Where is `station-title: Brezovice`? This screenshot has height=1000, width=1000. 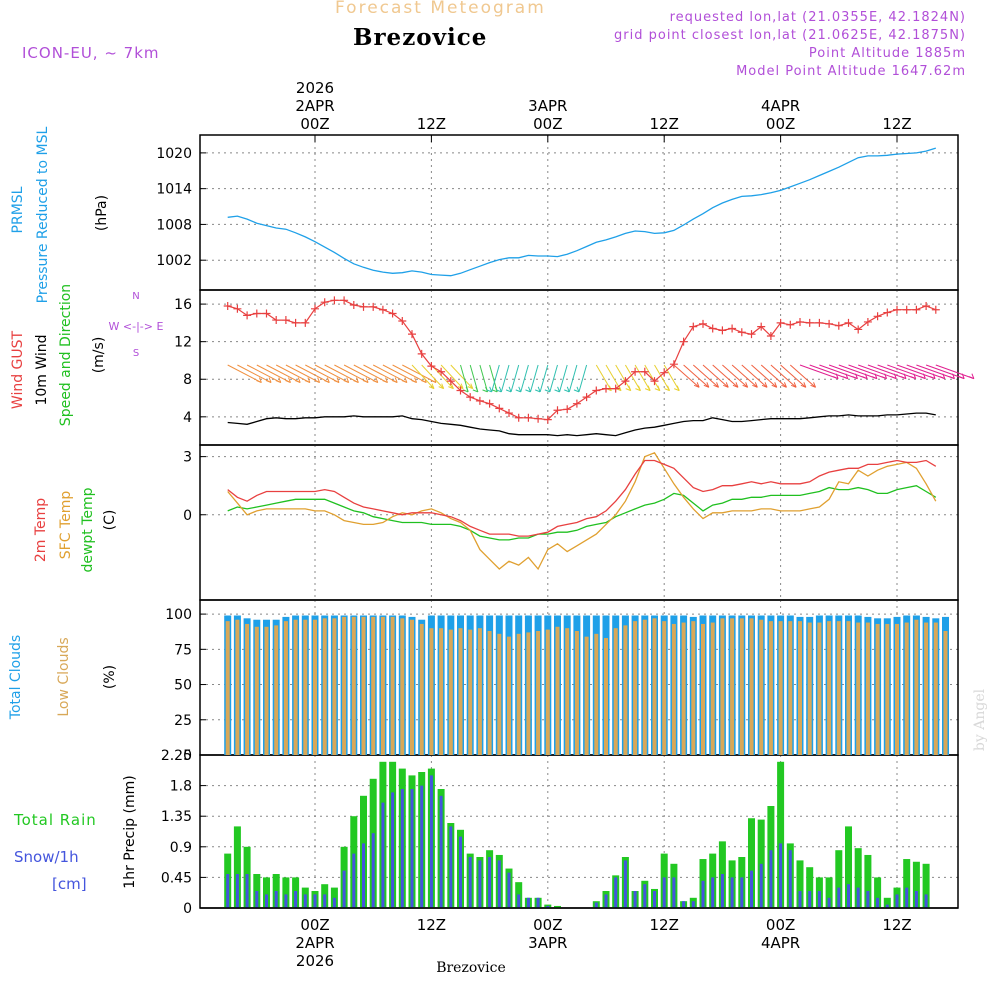
station-title: Brezovice is located at coordinates (420, 37).